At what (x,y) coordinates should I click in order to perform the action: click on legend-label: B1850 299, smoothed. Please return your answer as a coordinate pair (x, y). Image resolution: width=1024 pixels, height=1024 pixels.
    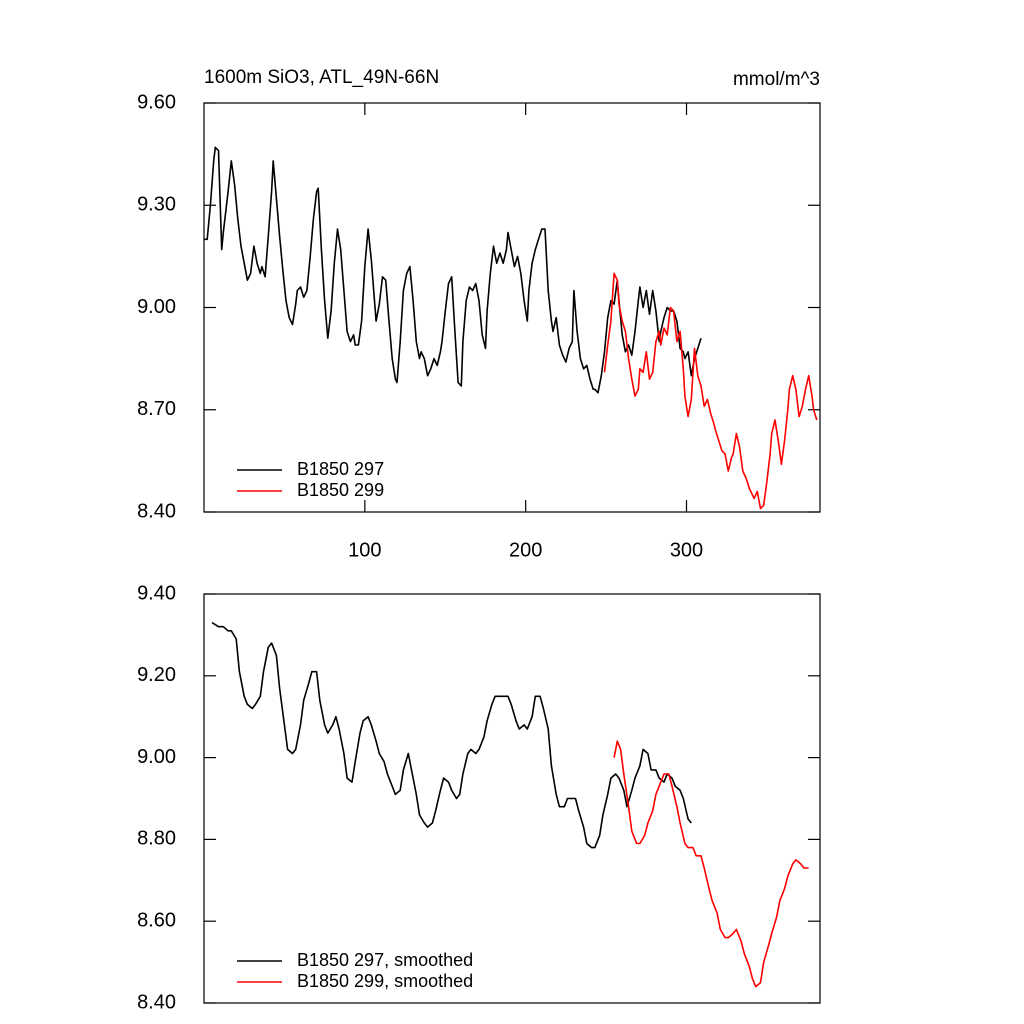
    Looking at the image, I should click on (385, 981).